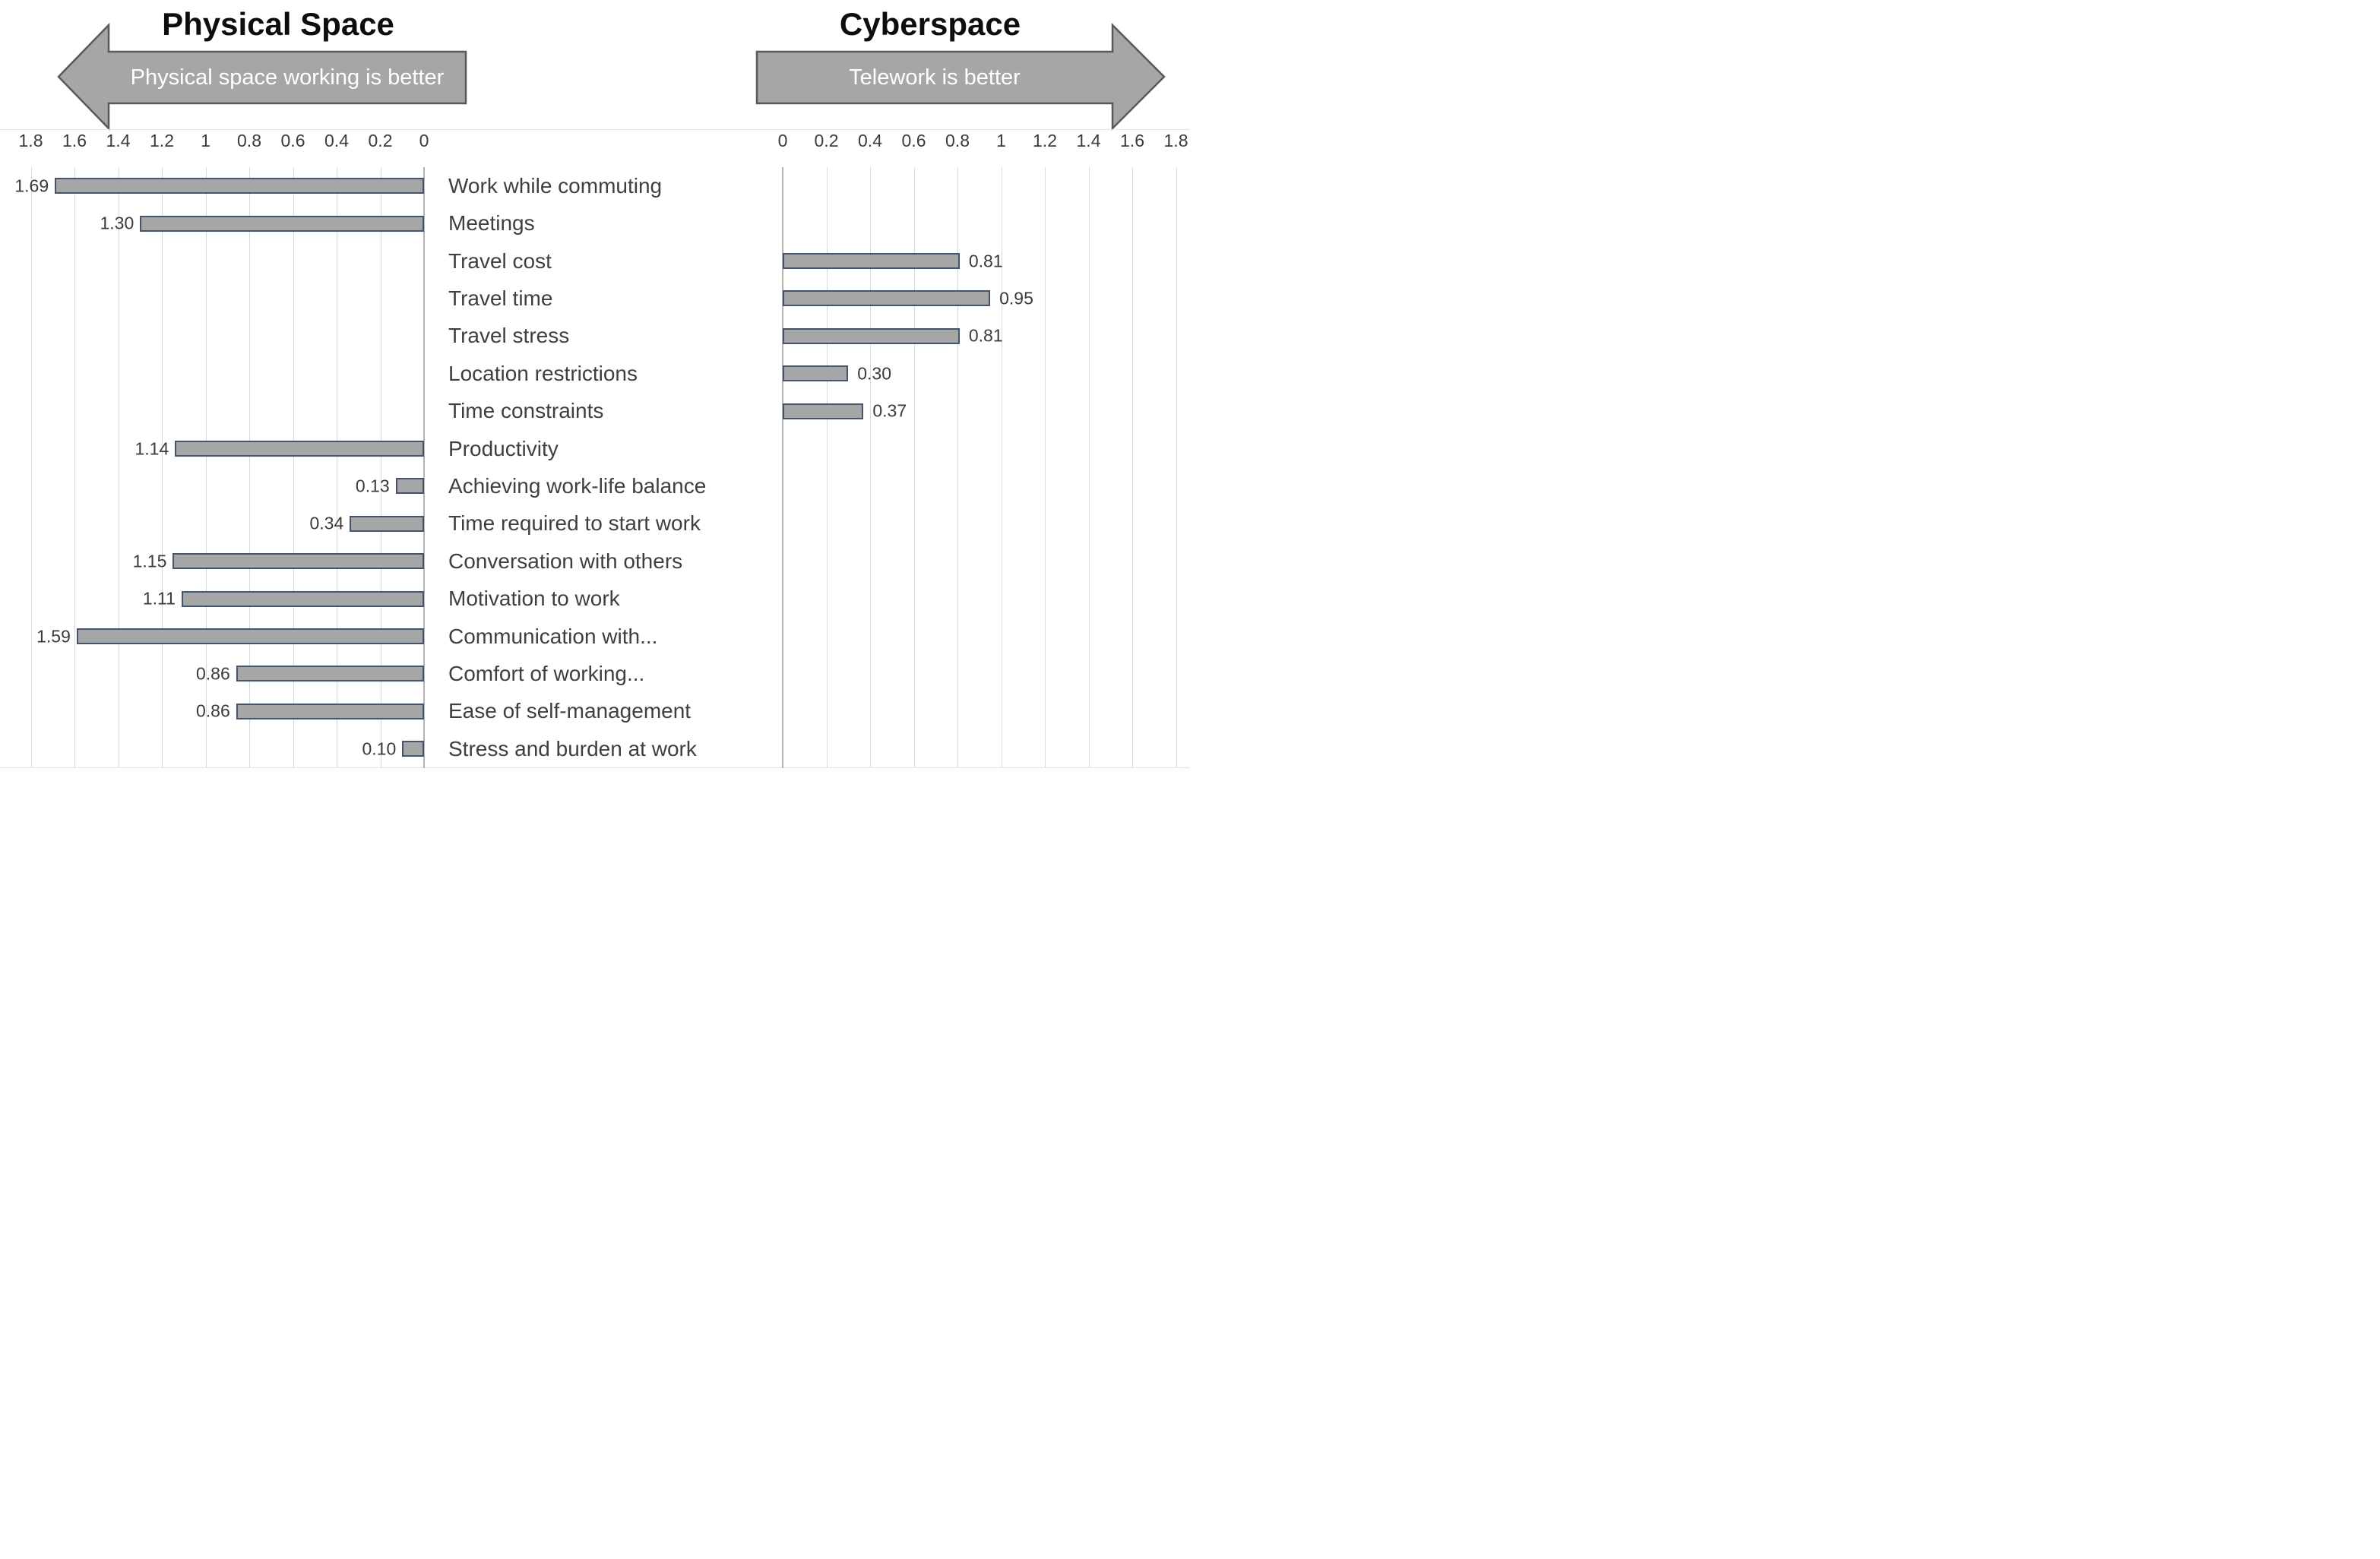 The width and height of the screenshot is (2380, 1559). Describe the element at coordinates (500, 298) in the screenshot. I see `category-label: Travel time` at that location.